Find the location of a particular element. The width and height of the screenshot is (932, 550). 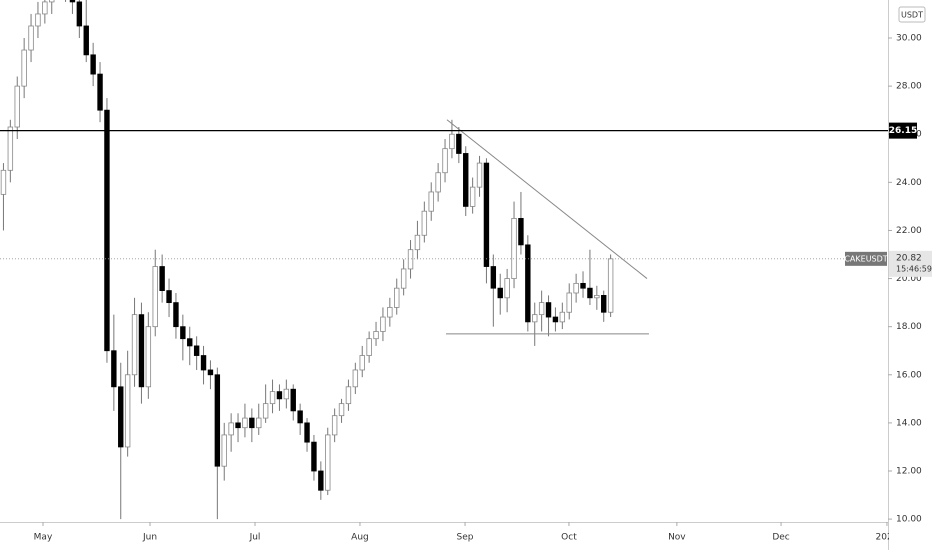

y-tick-label: 12.00 is located at coordinates (909, 472).